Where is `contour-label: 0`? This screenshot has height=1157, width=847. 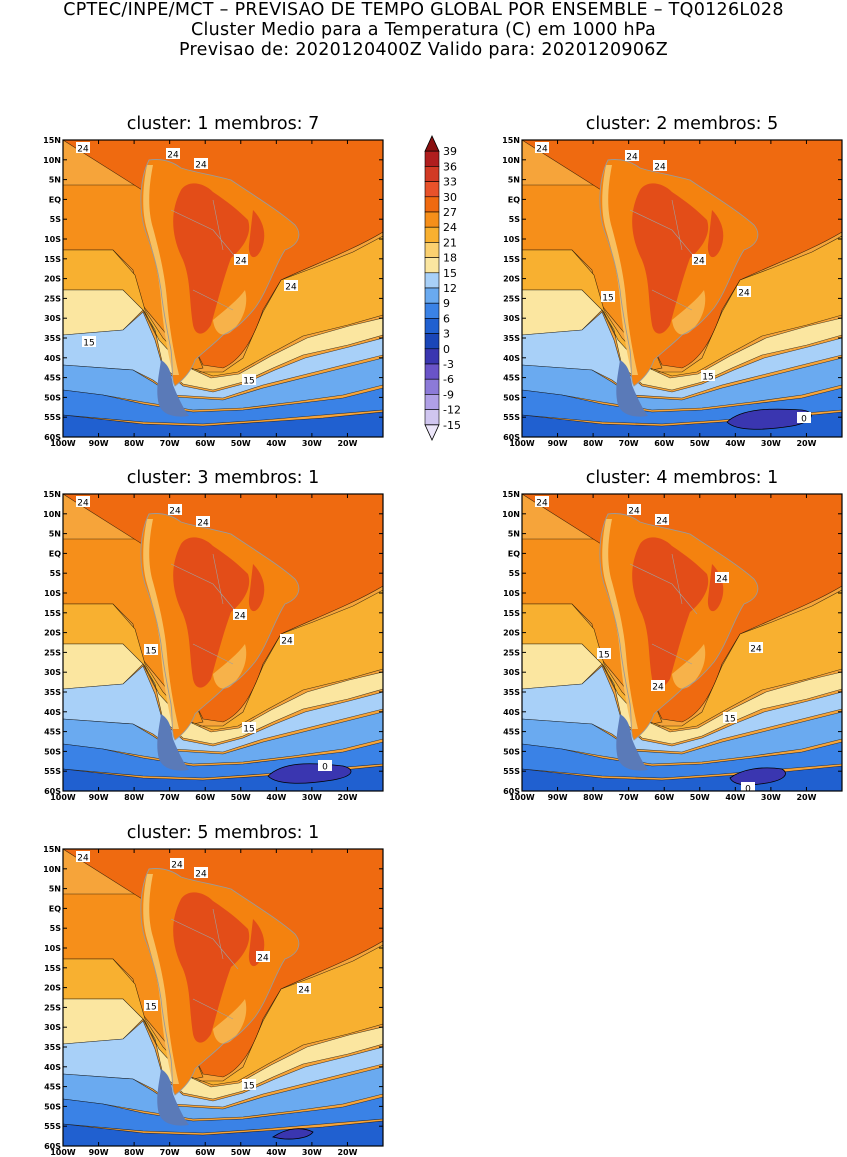 contour-label: 0 is located at coordinates (804, 418).